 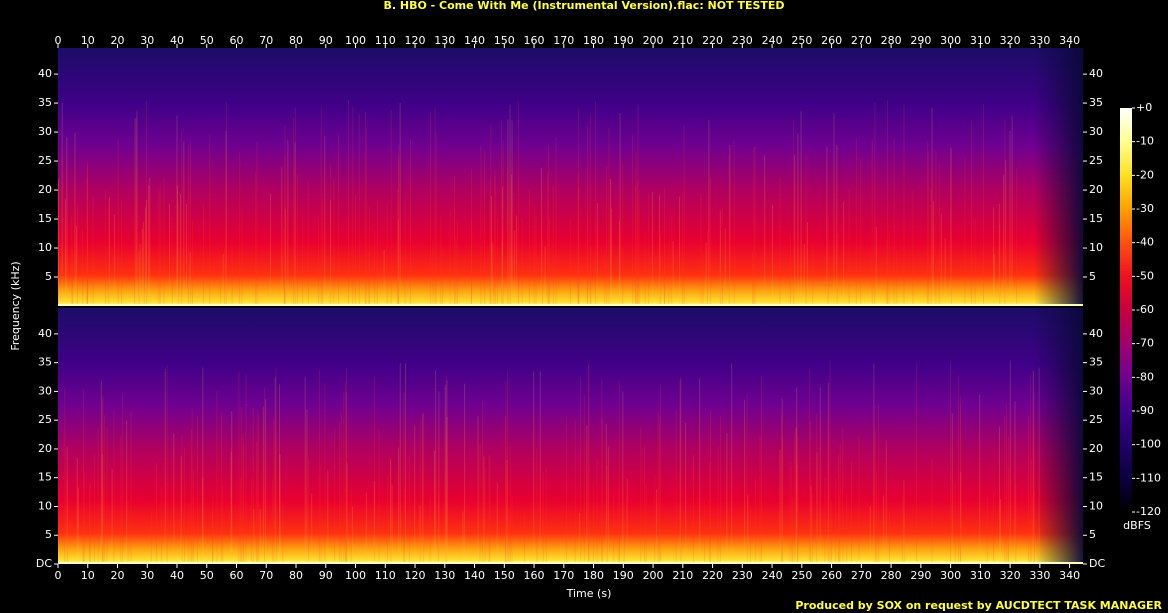 What do you see at coordinates (1096, 189) in the screenshot?
I see `y-tick-label: 20` at bounding box center [1096, 189].